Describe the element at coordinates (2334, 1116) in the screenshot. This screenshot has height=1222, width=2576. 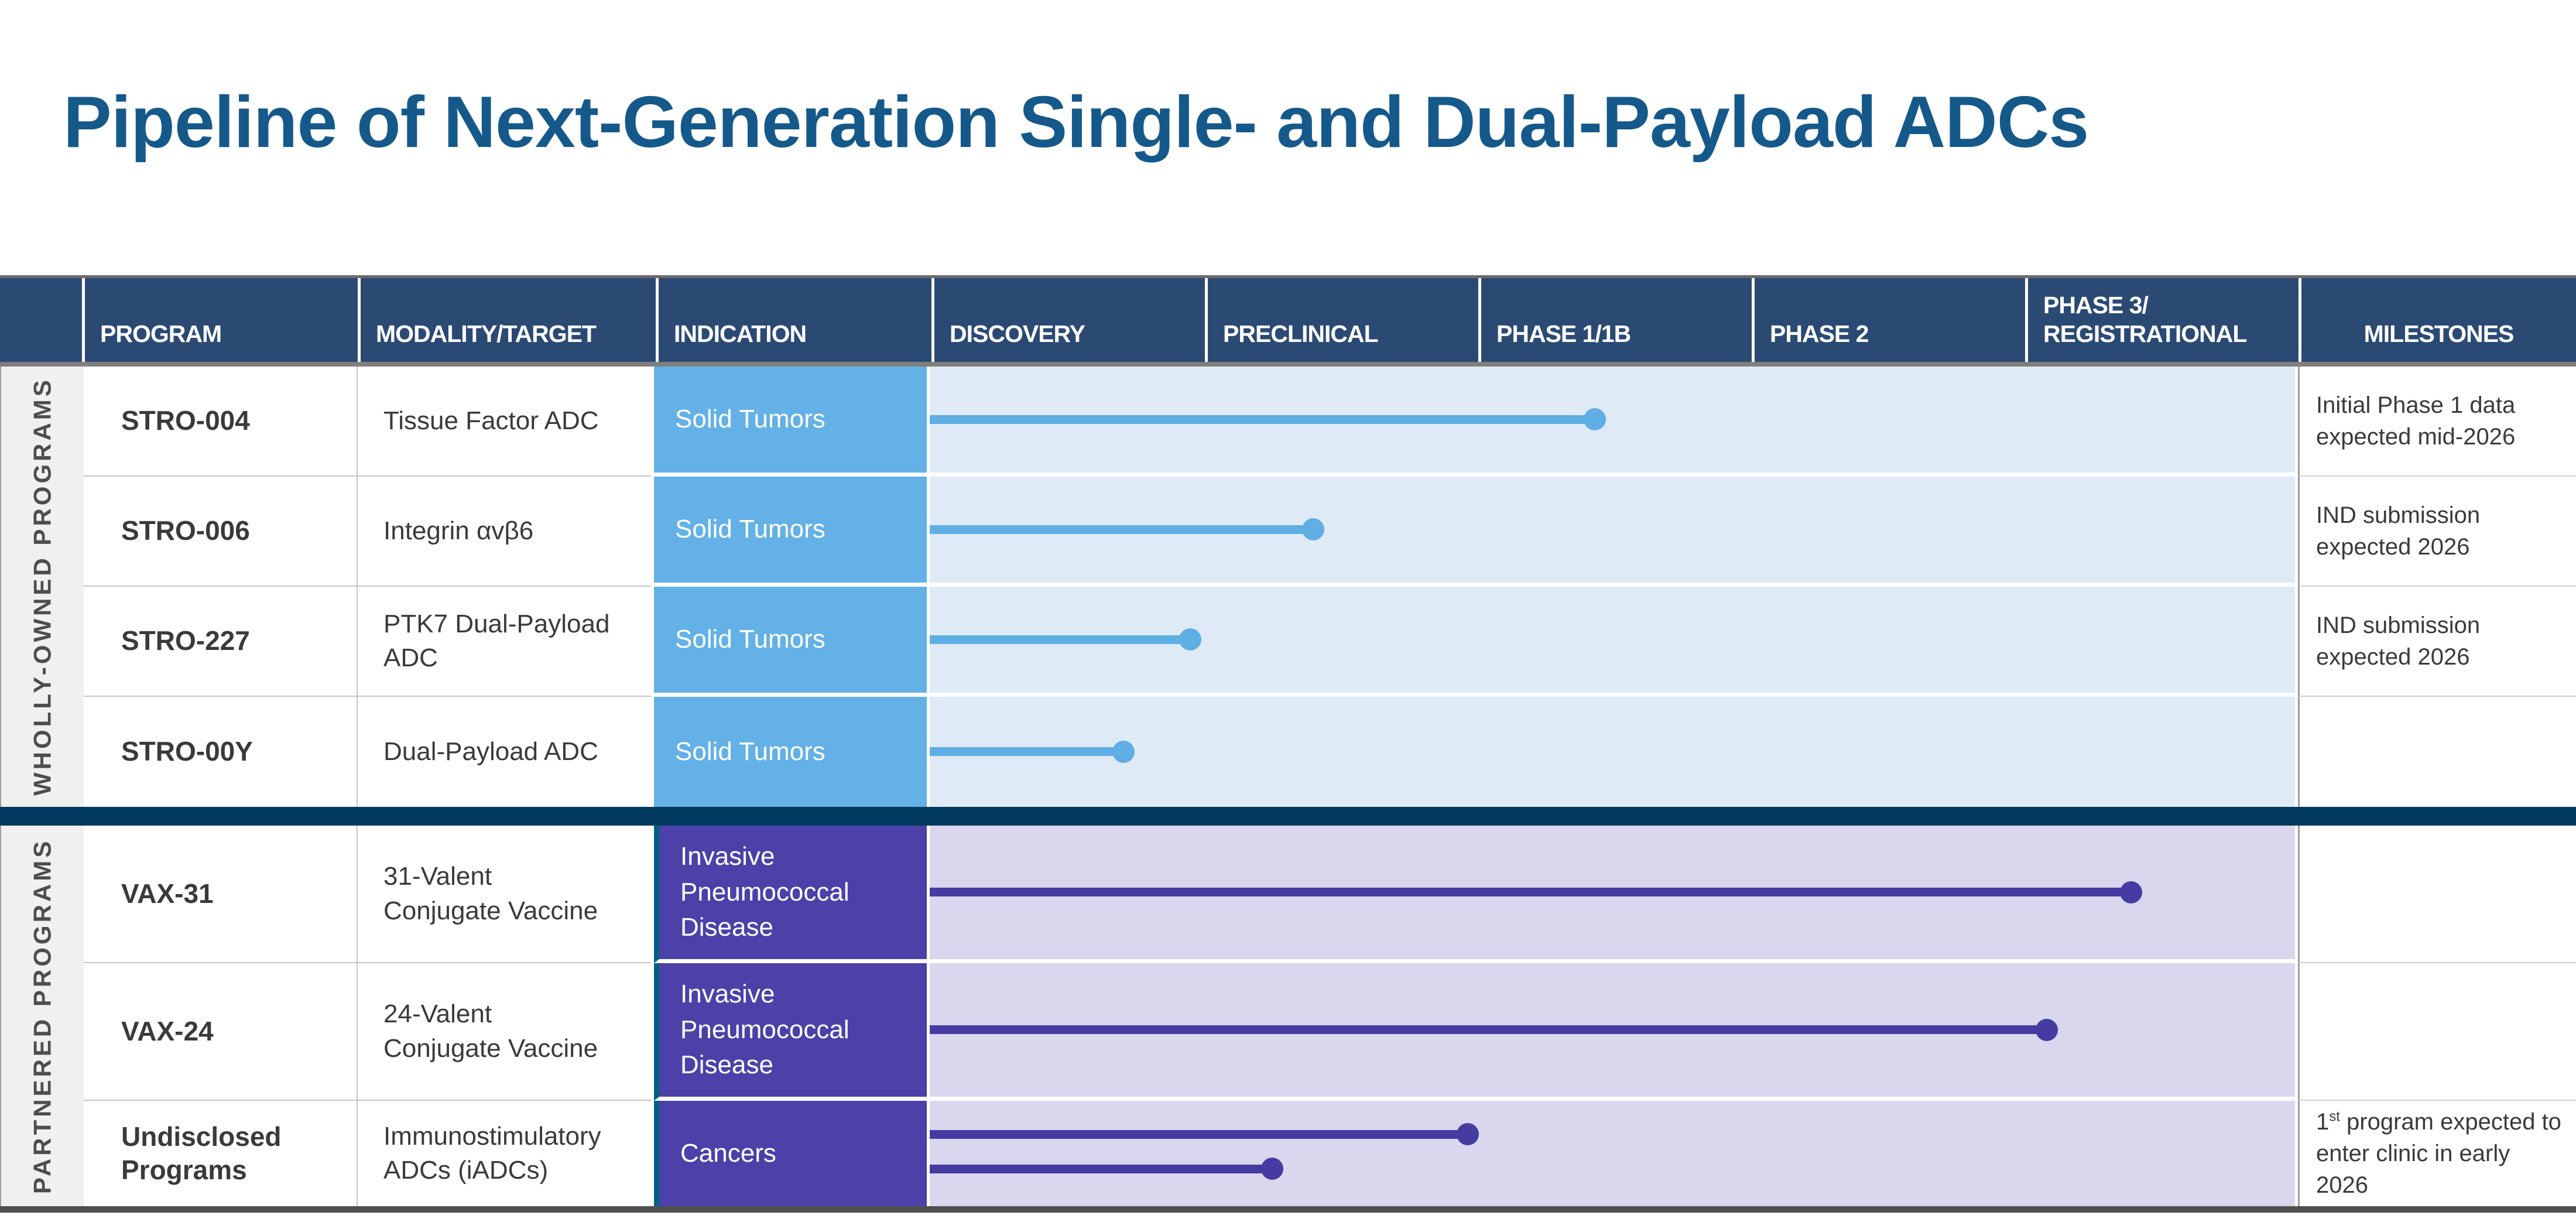
I see `ordinal-superscript: st` at that location.